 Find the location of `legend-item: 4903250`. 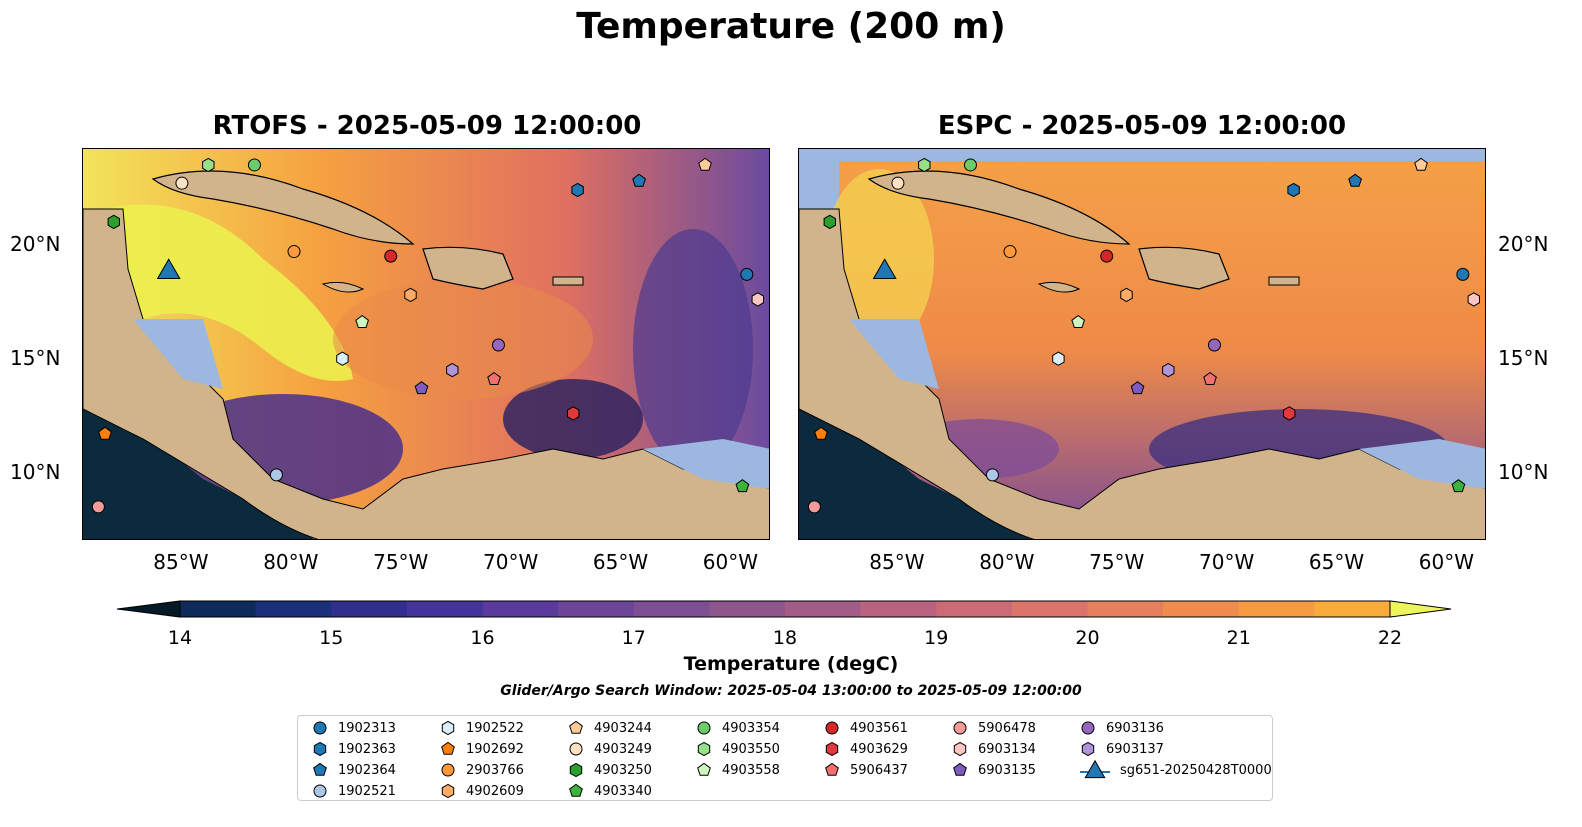

legend-item: 4903250 is located at coordinates (609, 770).